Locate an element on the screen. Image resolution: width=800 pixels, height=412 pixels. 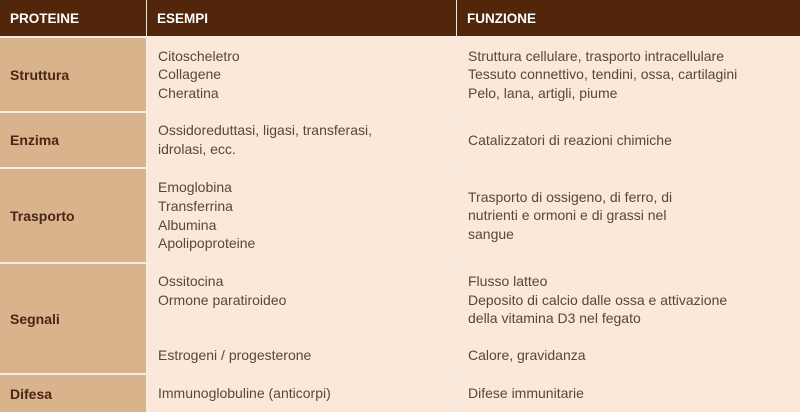
header-proteine: PROTEINE is located at coordinates (45, 18).